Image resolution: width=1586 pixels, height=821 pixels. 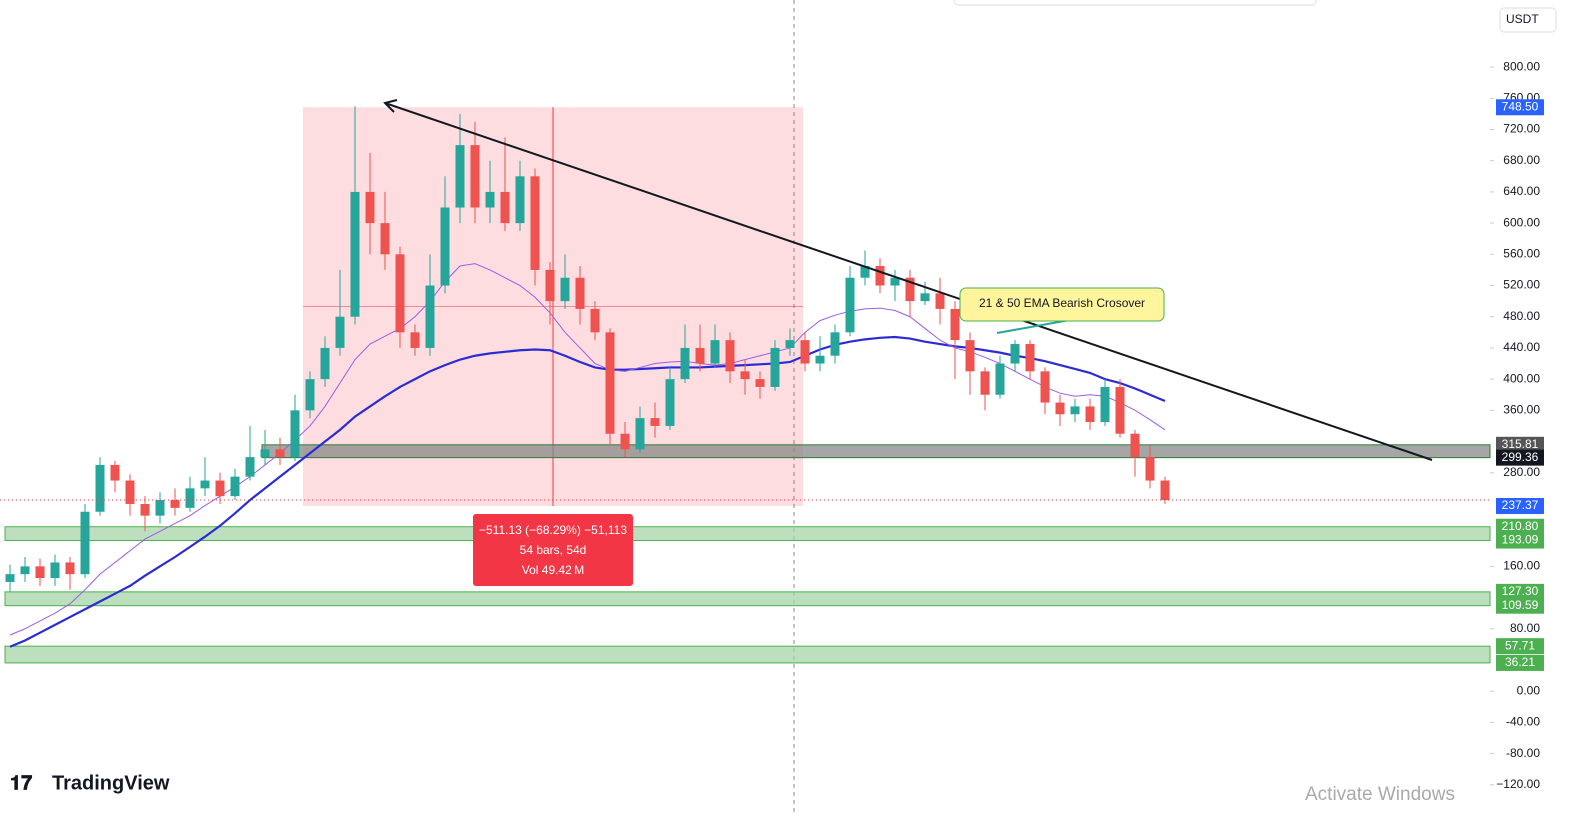 I want to click on y-tick-label: 680.00, so click(x=1521, y=160).